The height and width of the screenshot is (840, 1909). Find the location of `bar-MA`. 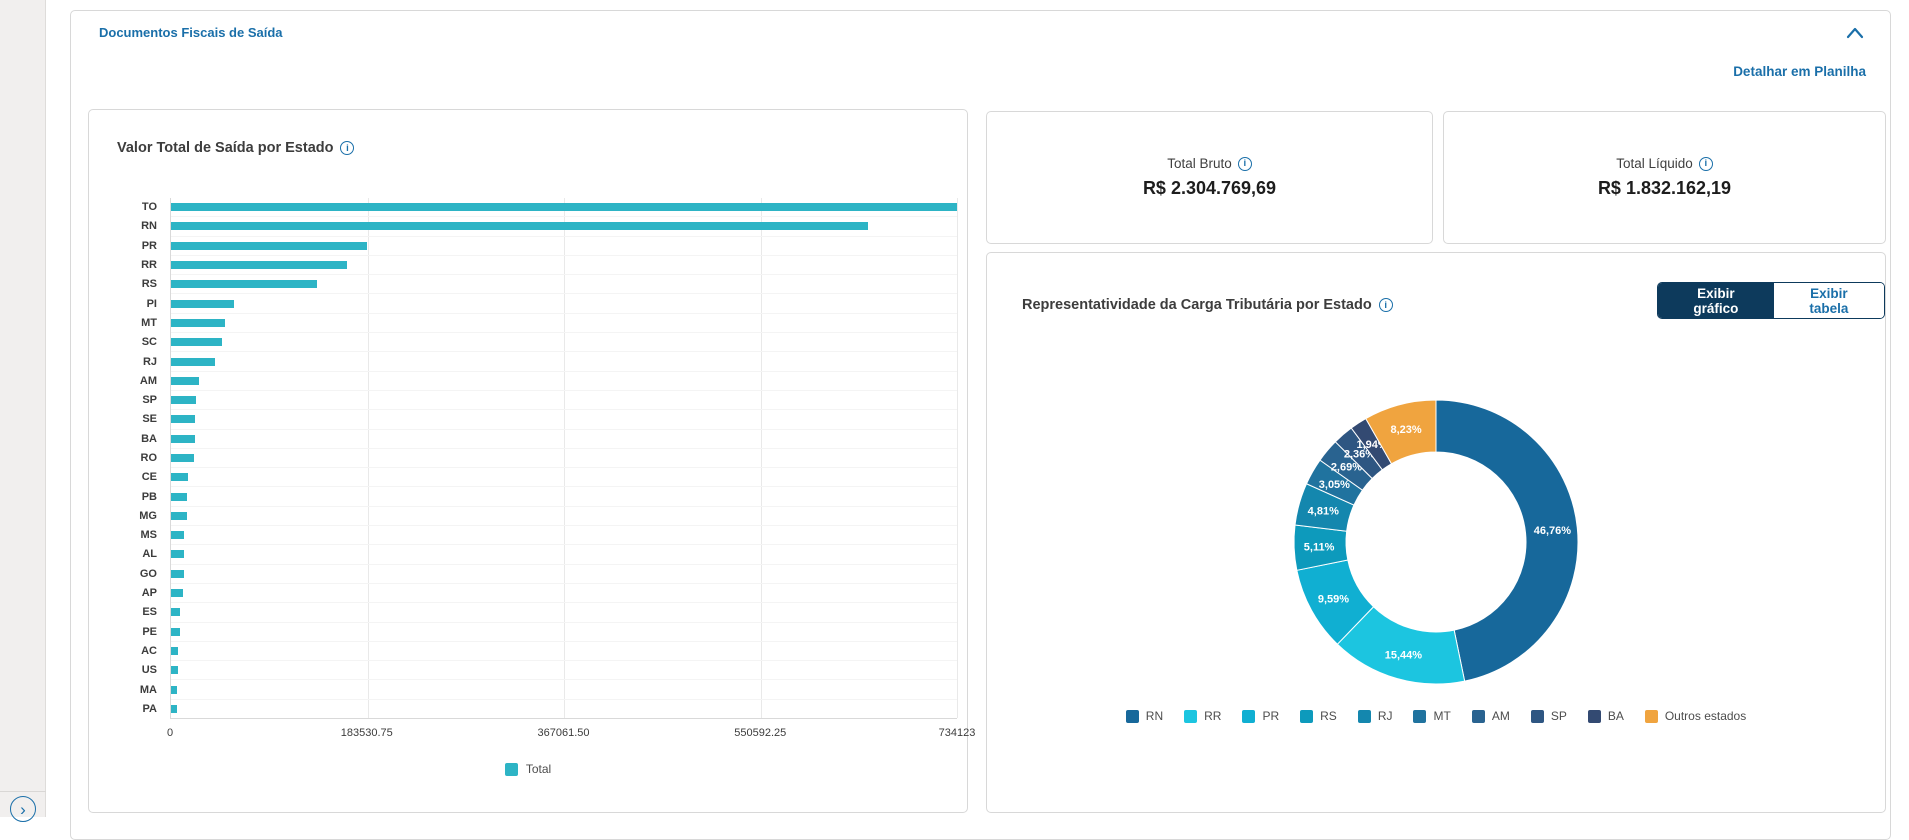

bar-MA is located at coordinates (174, 689).